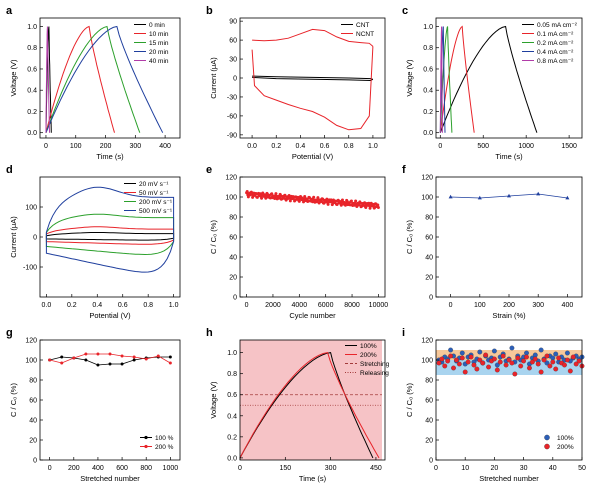 The height and width of the screenshot is (490, 600). Describe the element at coordinates (157, 25) in the screenshot. I see `legend-label: 0 min` at that location.